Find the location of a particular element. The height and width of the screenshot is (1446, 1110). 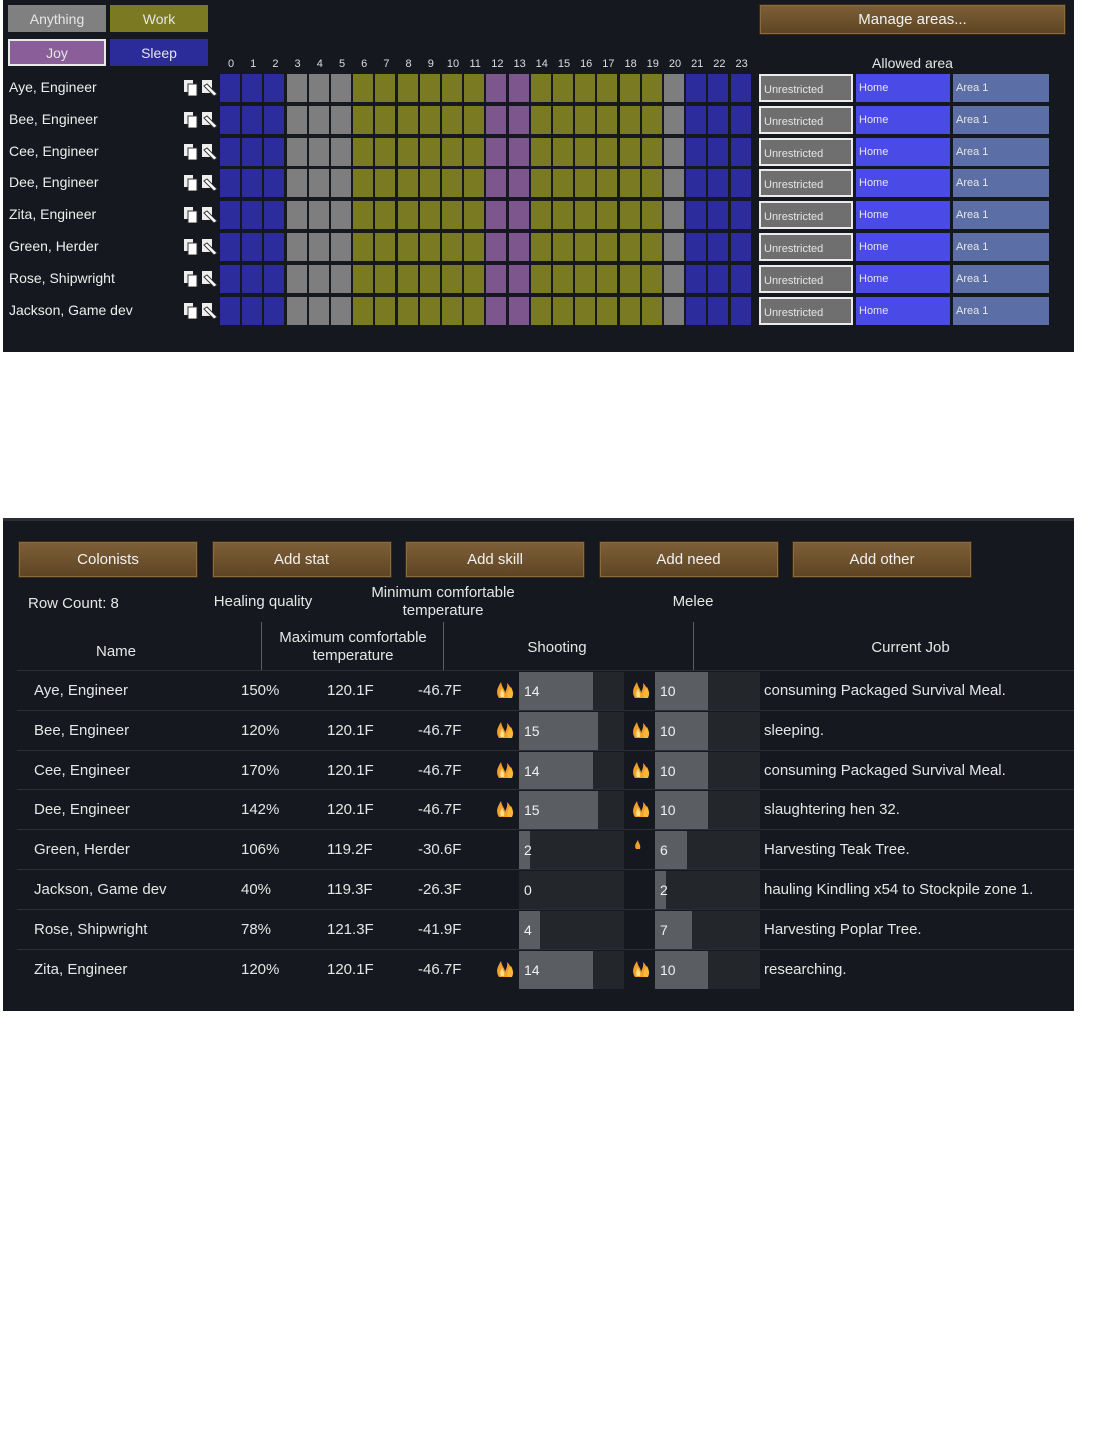

header-name: Name is located at coordinates (115, 651).